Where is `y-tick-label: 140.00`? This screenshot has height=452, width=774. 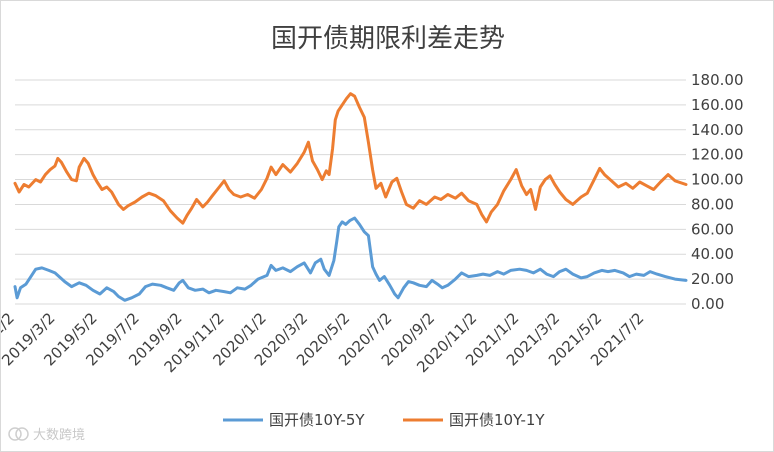 y-tick-label: 140.00 is located at coordinates (717, 130).